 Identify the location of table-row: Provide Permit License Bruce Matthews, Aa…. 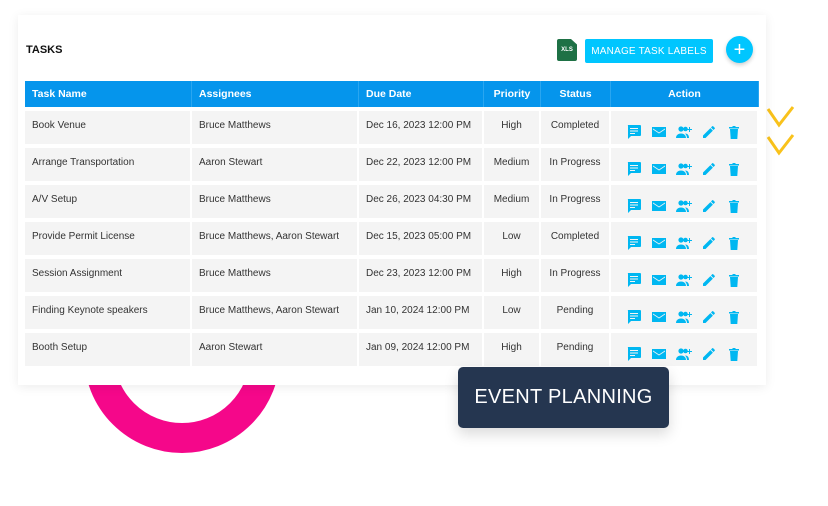
(392, 238).